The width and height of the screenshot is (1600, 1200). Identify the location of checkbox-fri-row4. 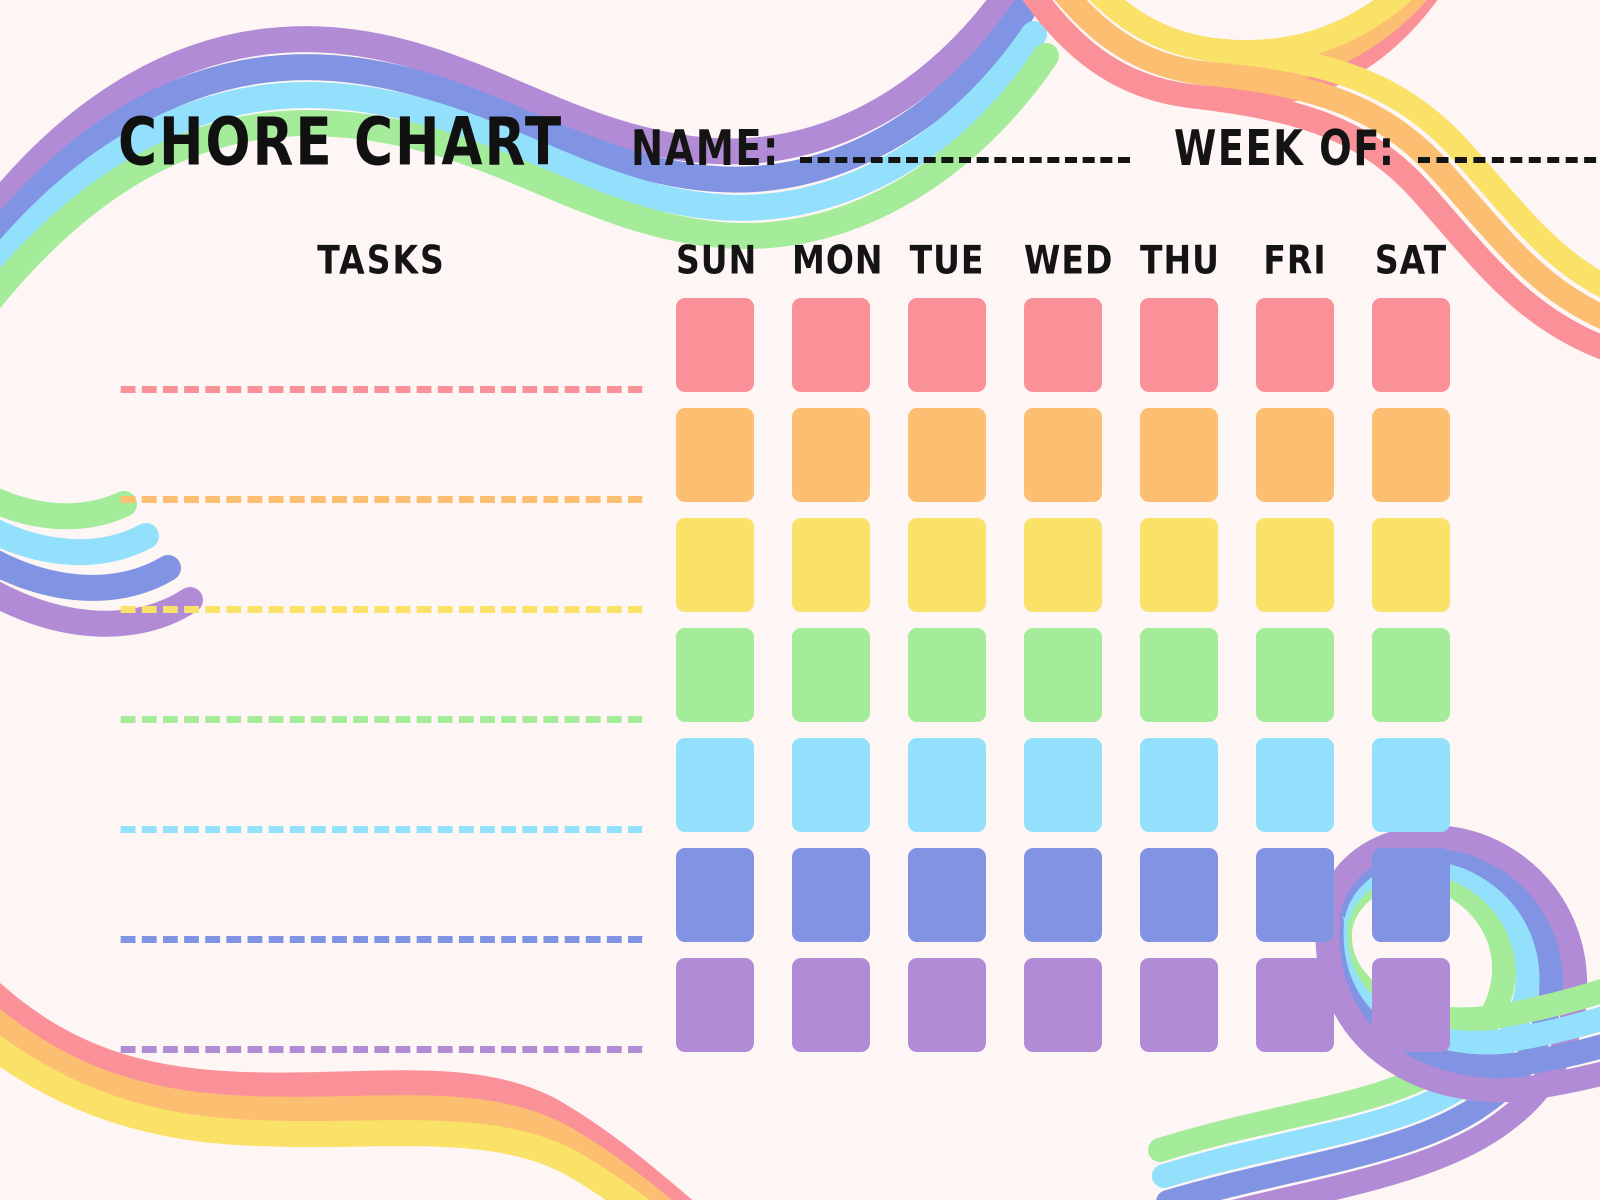
(1295, 675).